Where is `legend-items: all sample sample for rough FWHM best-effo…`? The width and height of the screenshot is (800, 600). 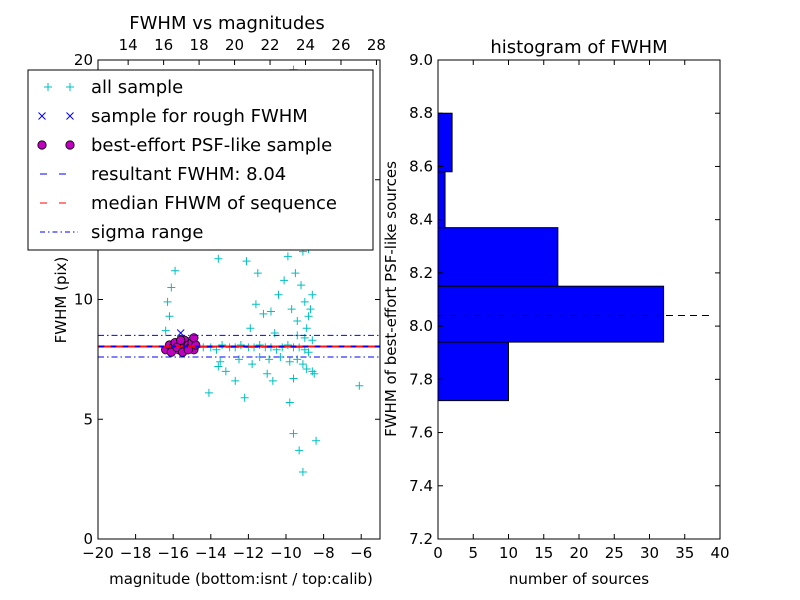 legend-items: all sample sample for rough FWHM best-effo… is located at coordinates (187, 160).